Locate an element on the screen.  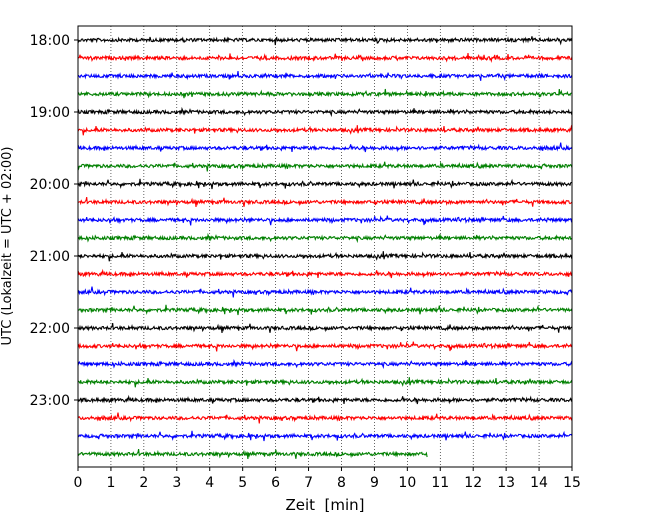
x-axis-label: Zeit [min] is located at coordinates (324, 505).